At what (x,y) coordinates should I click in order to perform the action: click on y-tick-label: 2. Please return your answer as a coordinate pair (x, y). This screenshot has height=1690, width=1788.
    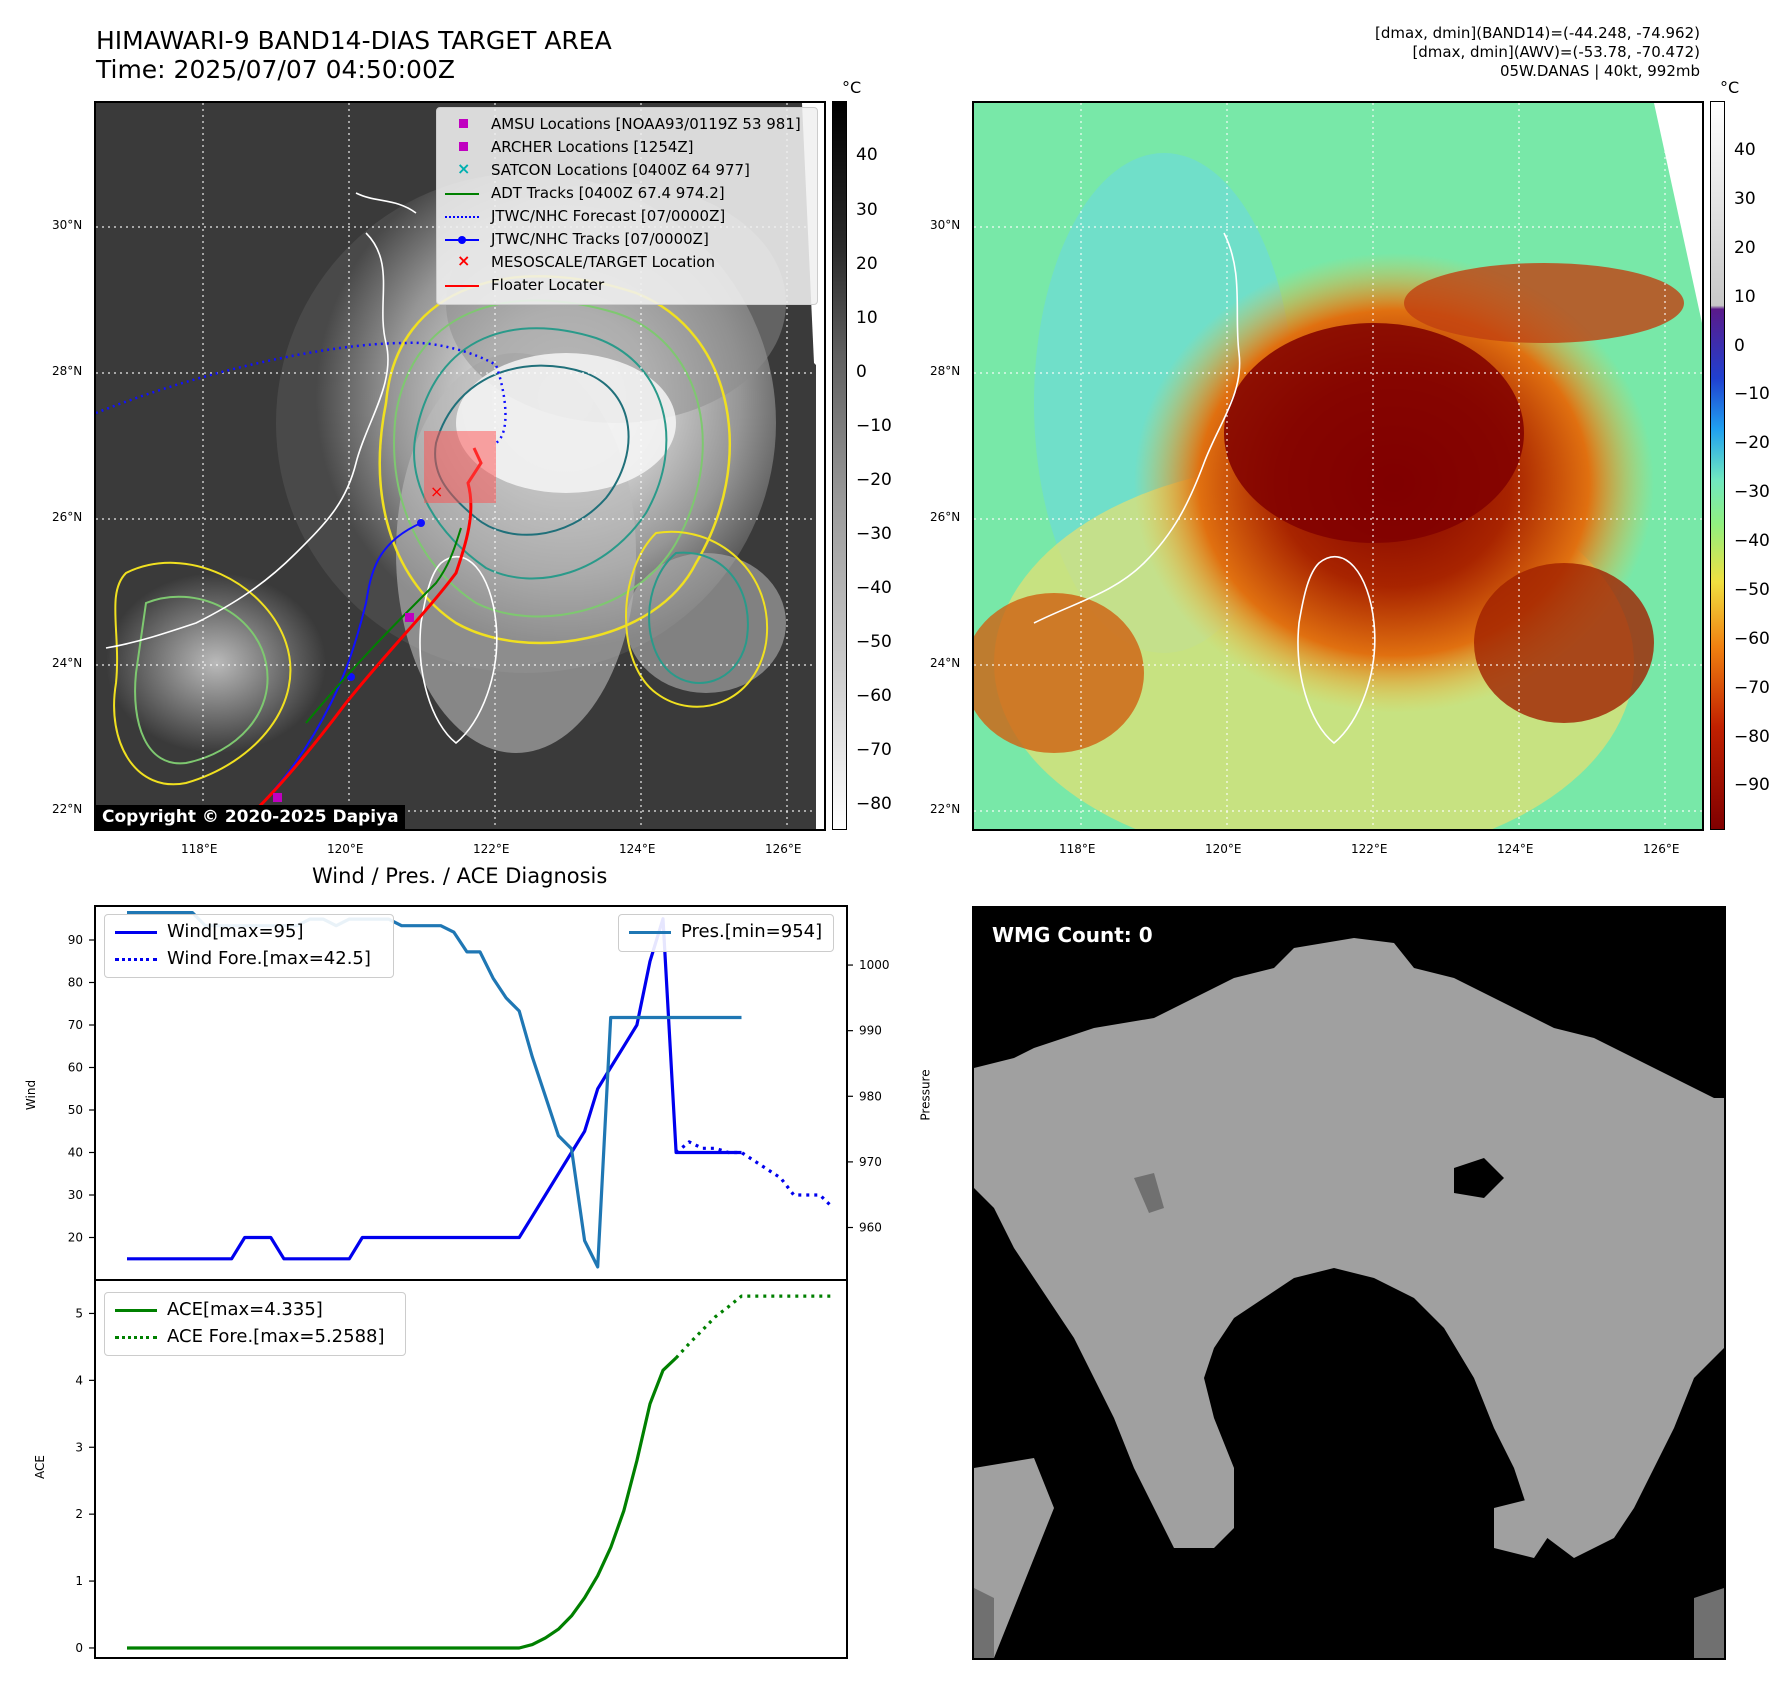
    Looking at the image, I should click on (79, 1514).